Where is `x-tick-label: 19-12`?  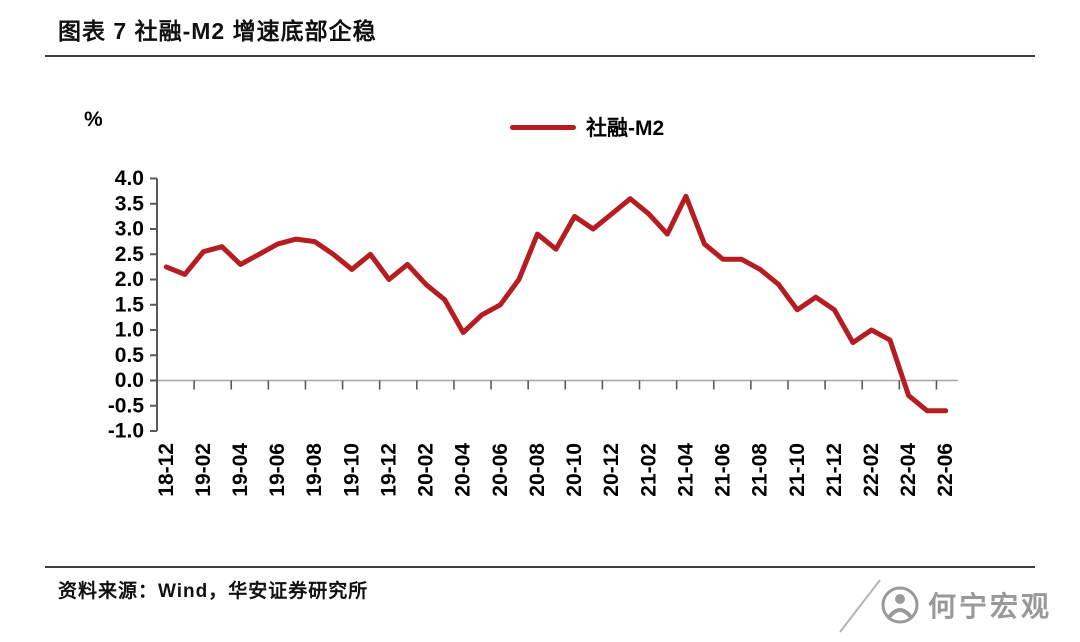
x-tick-label: 19-12 is located at coordinates (388, 470).